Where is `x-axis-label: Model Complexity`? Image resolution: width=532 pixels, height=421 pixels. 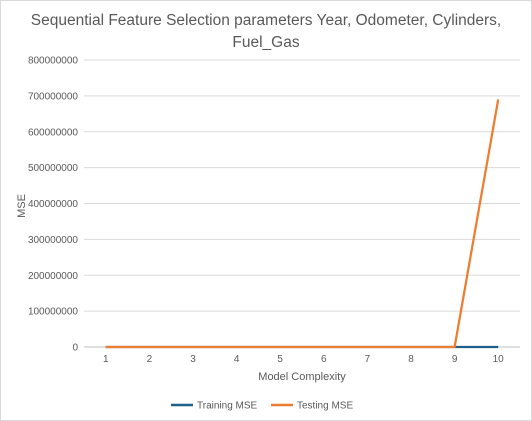
x-axis-label: Model Complexity is located at coordinates (302, 377).